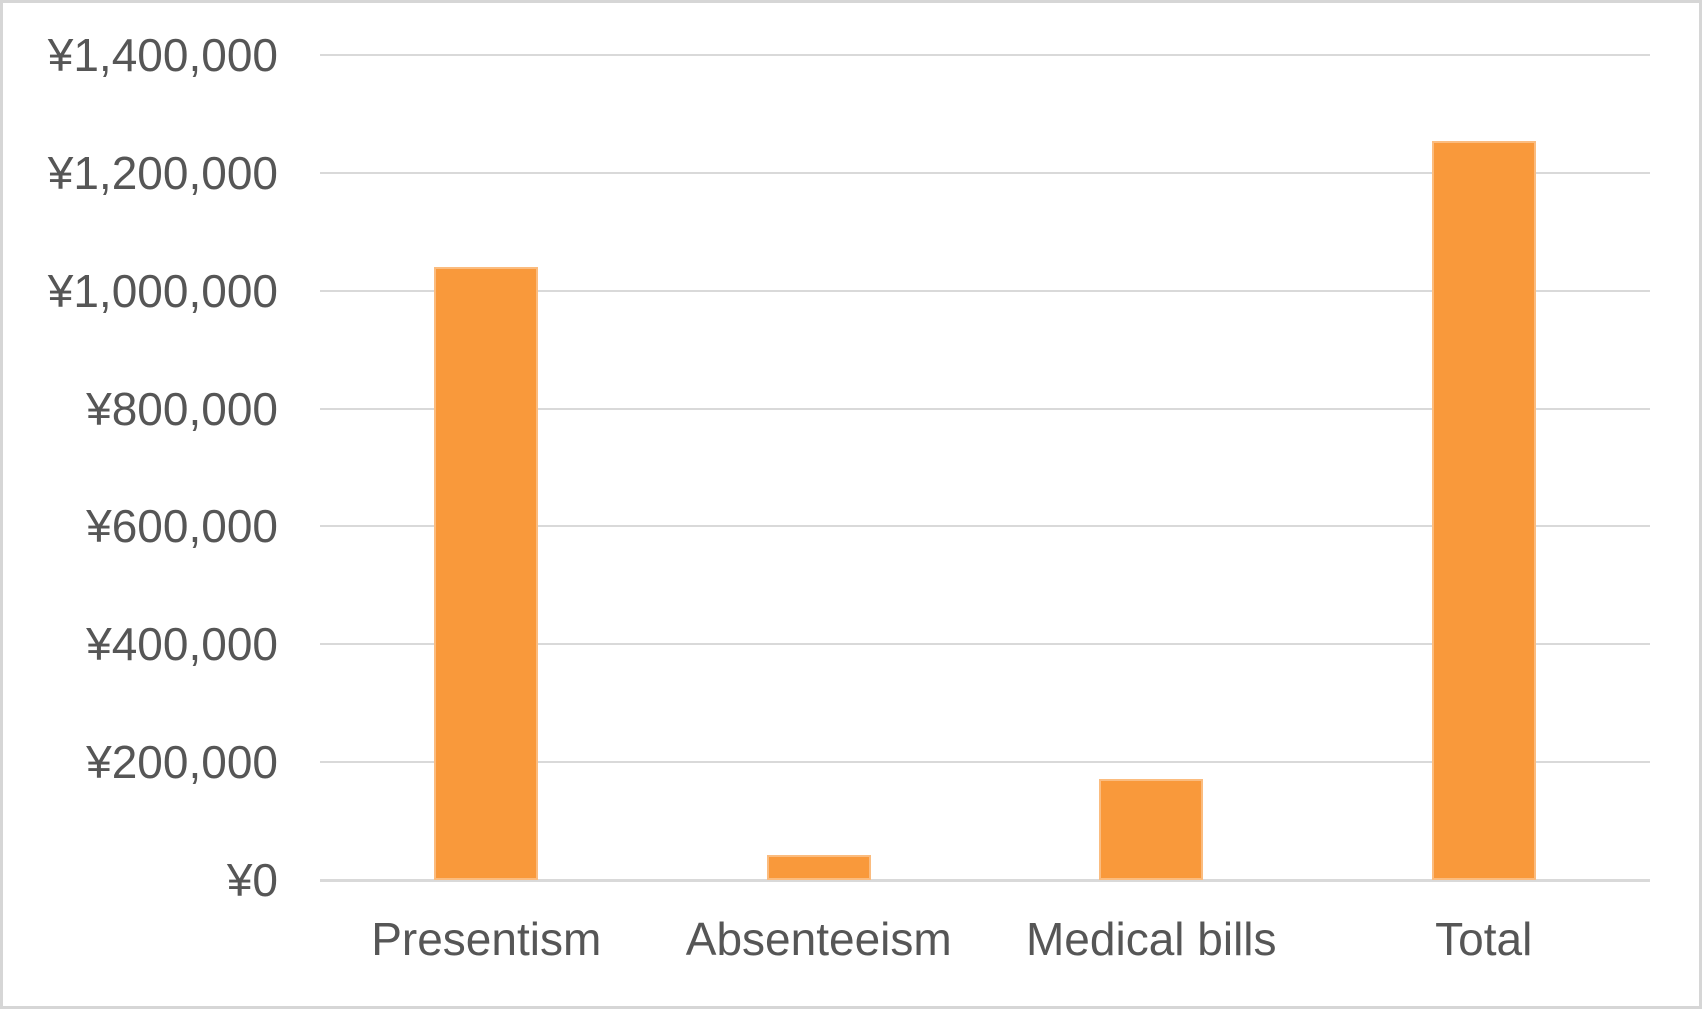  Describe the element at coordinates (486, 939) in the screenshot. I see `x-category-label: Presentism` at that location.